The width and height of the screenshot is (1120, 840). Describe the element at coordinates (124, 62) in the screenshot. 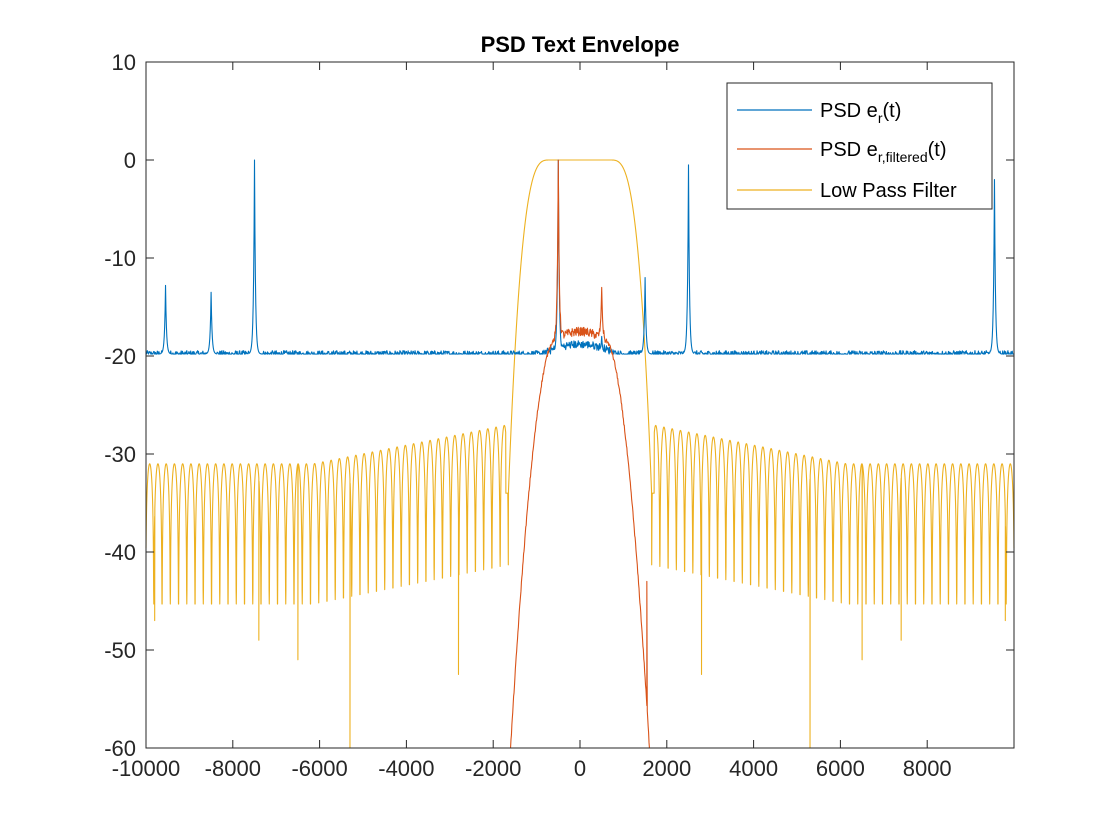

I see `y-tick-label: 10` at that location.